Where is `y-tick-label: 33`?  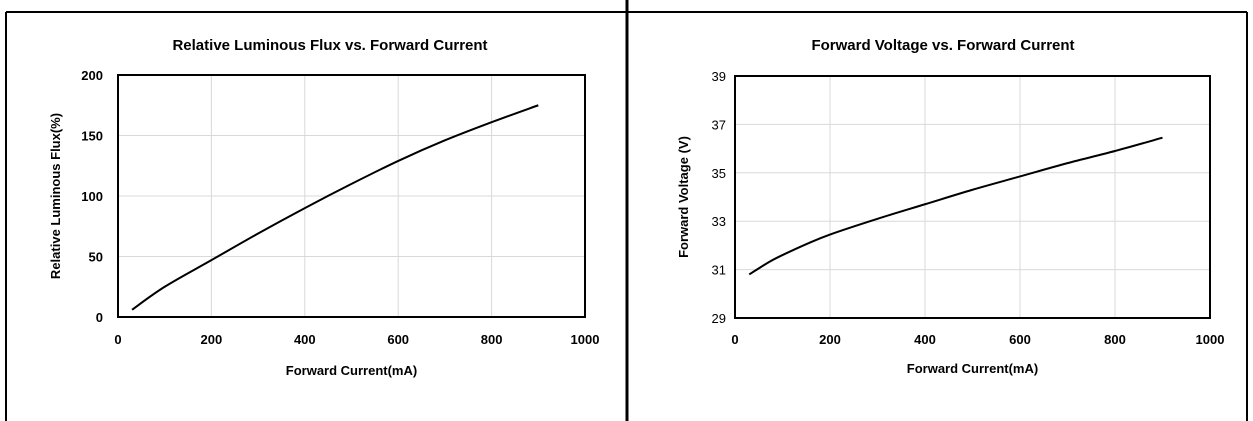
y-tick-label: 33 is located at coordinates (719, 221).